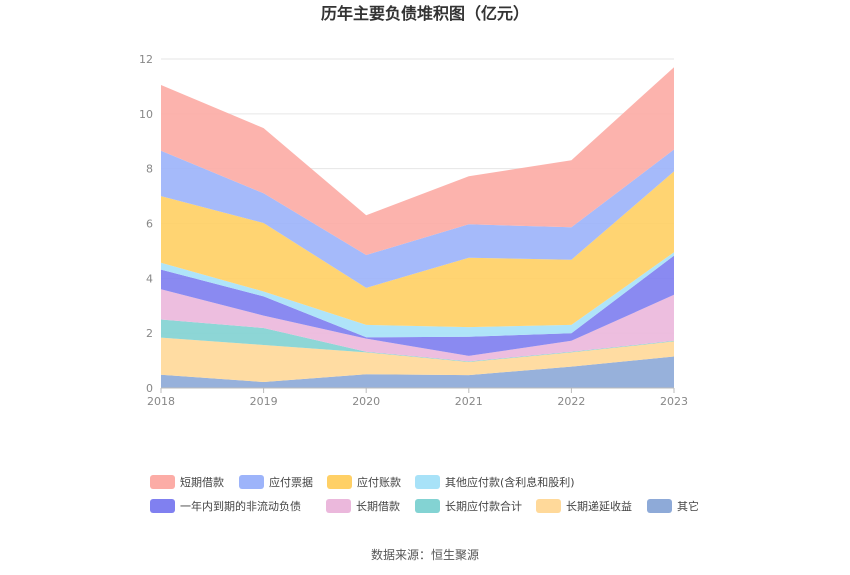  What do you see at coordinates (379, 482) in the screenshot?
I see `legend-label: 应付账款` at bounding box center [379, 482].